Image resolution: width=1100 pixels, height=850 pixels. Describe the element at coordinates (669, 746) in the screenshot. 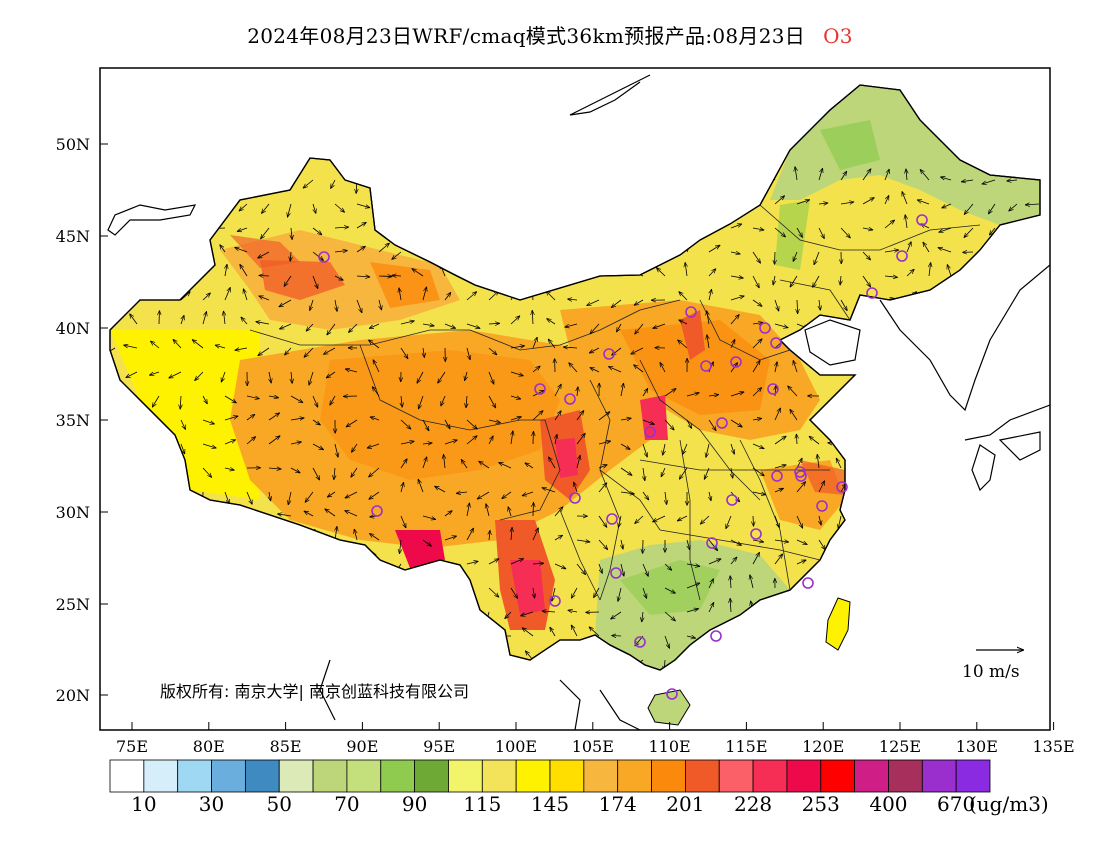

I see `lon-tick-label: 110E` at that location.